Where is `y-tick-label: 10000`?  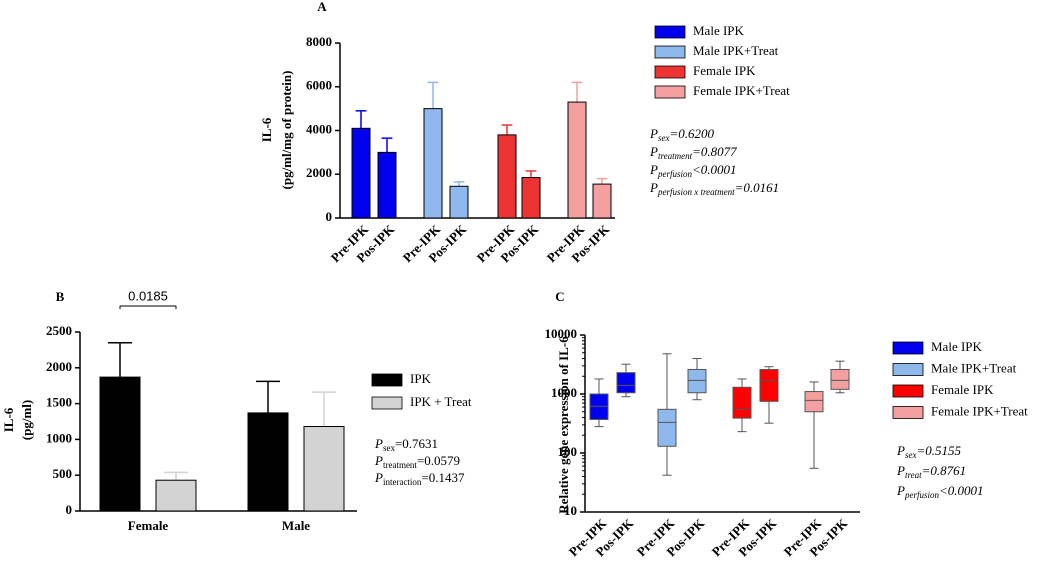 y-tick-label: 10000 is located at coordinates (561, 333).